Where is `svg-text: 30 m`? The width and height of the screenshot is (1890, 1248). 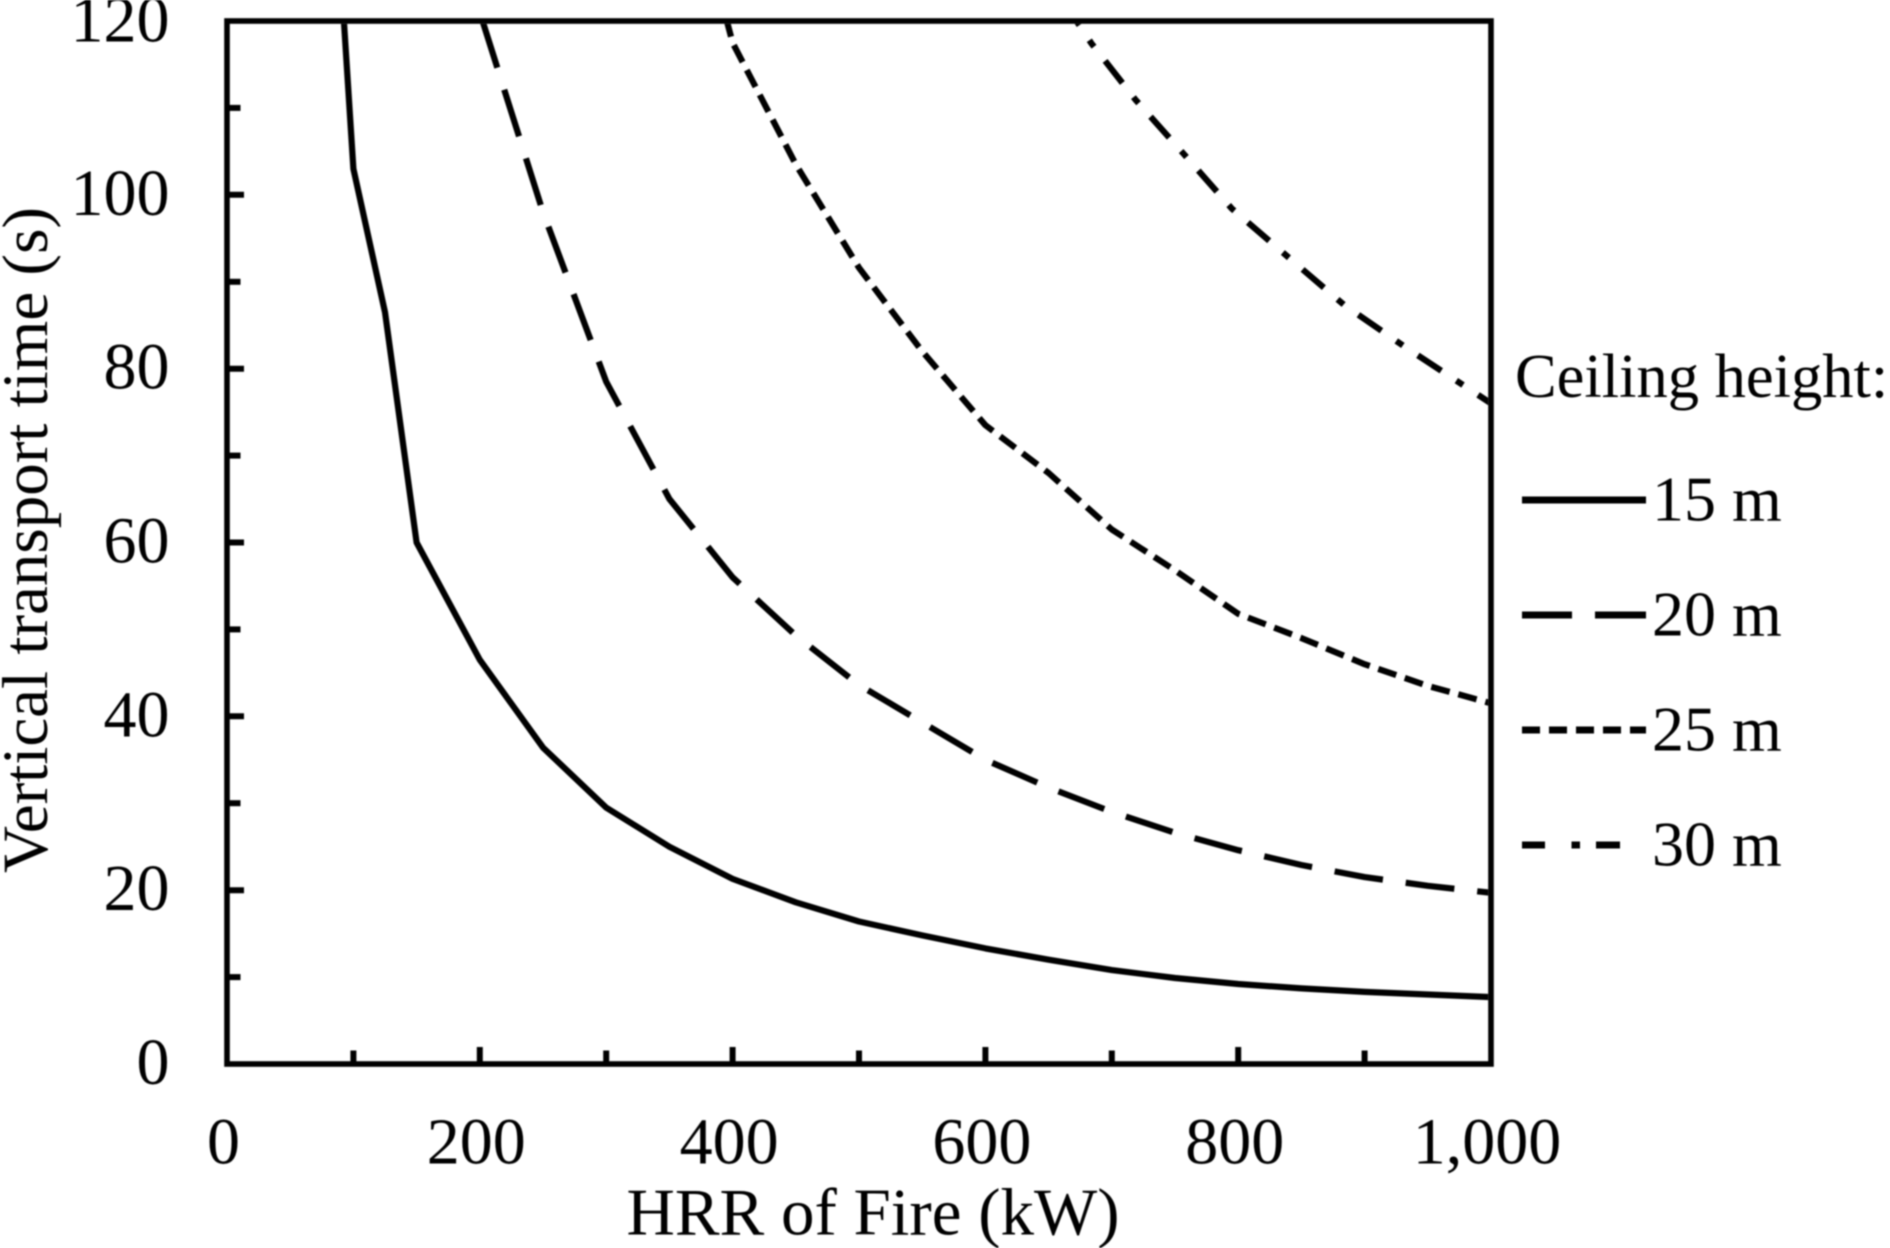
svg-text: 30 m is located at coordinates (1717, 844).